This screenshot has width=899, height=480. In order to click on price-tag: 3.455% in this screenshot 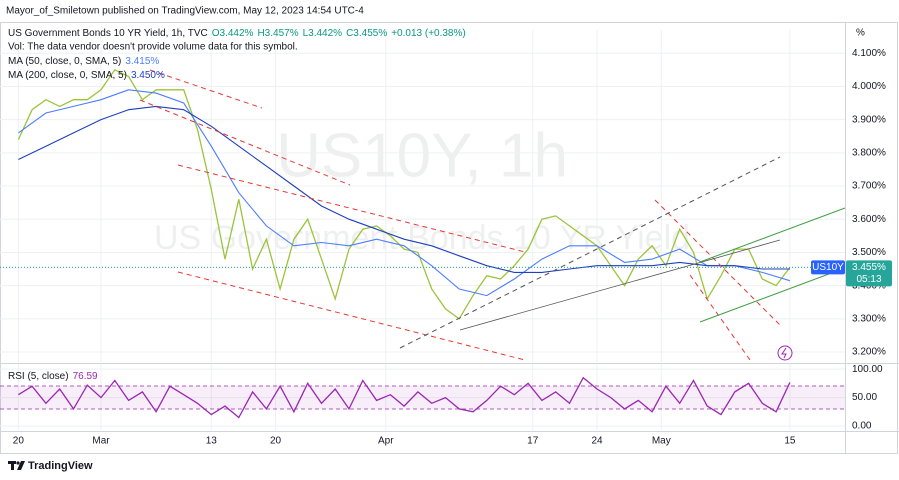, I will do `click(869, 267)`.